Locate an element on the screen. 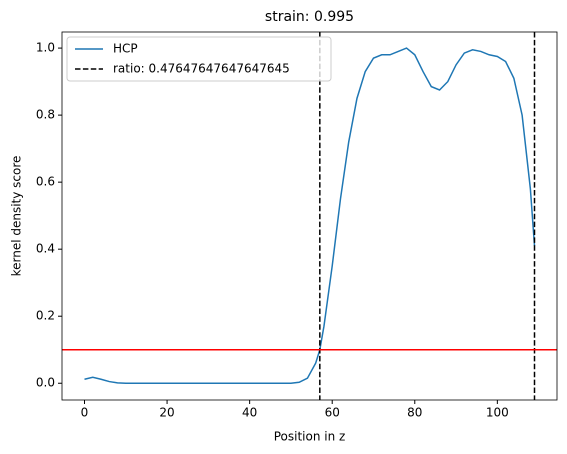 The height and width of the screenshot is (454, 567). x-tick-label: 80 is located at coordinates (414, 413).